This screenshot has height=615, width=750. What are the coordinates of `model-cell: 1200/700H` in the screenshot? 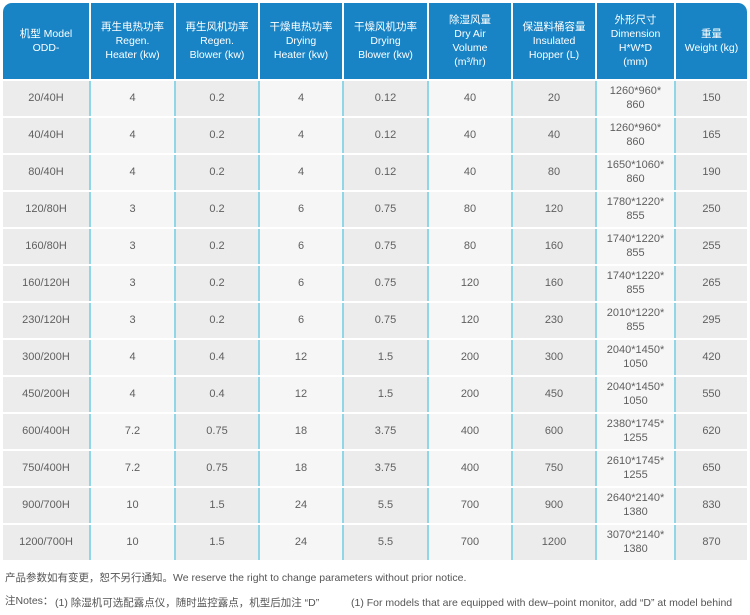 It's located at (46, 542).